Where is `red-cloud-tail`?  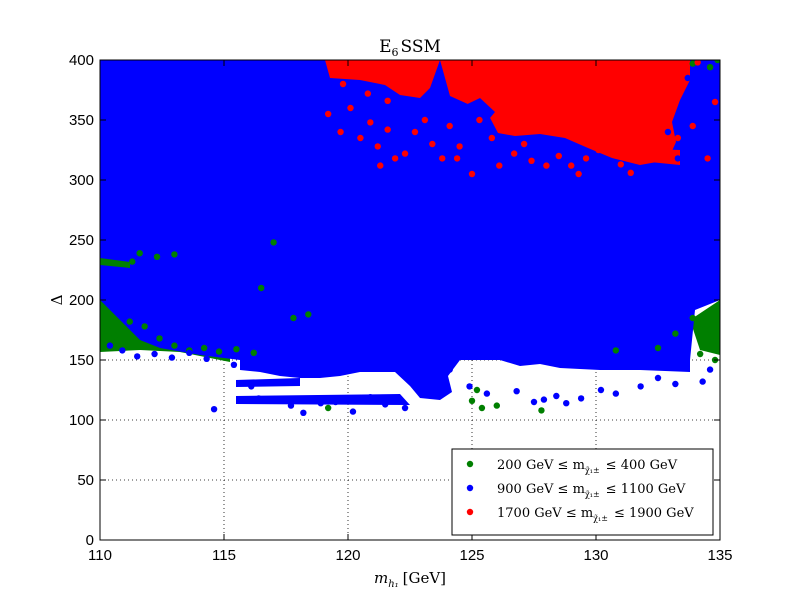
red-cloud-tail is located at coordinates (652, 156).